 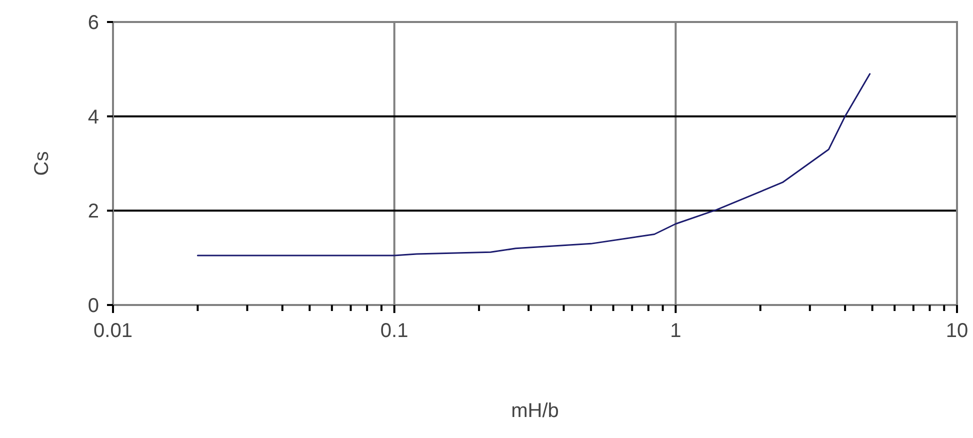 What do you see at coordinates (93, 306) in the screenshot?
I see `y-tick-label: 0` at bounding box center [93, 306].